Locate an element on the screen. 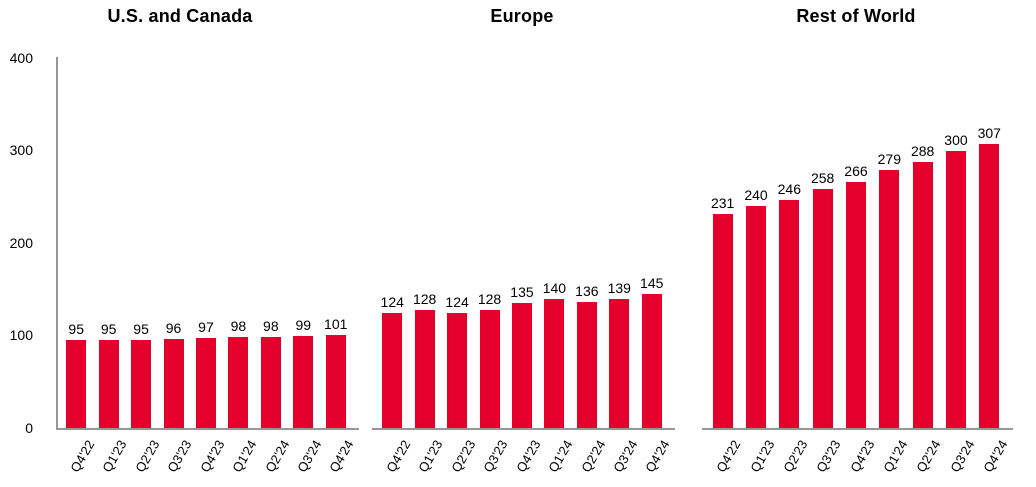  y-tick-label: 100 is located at coordinates (21, 335).